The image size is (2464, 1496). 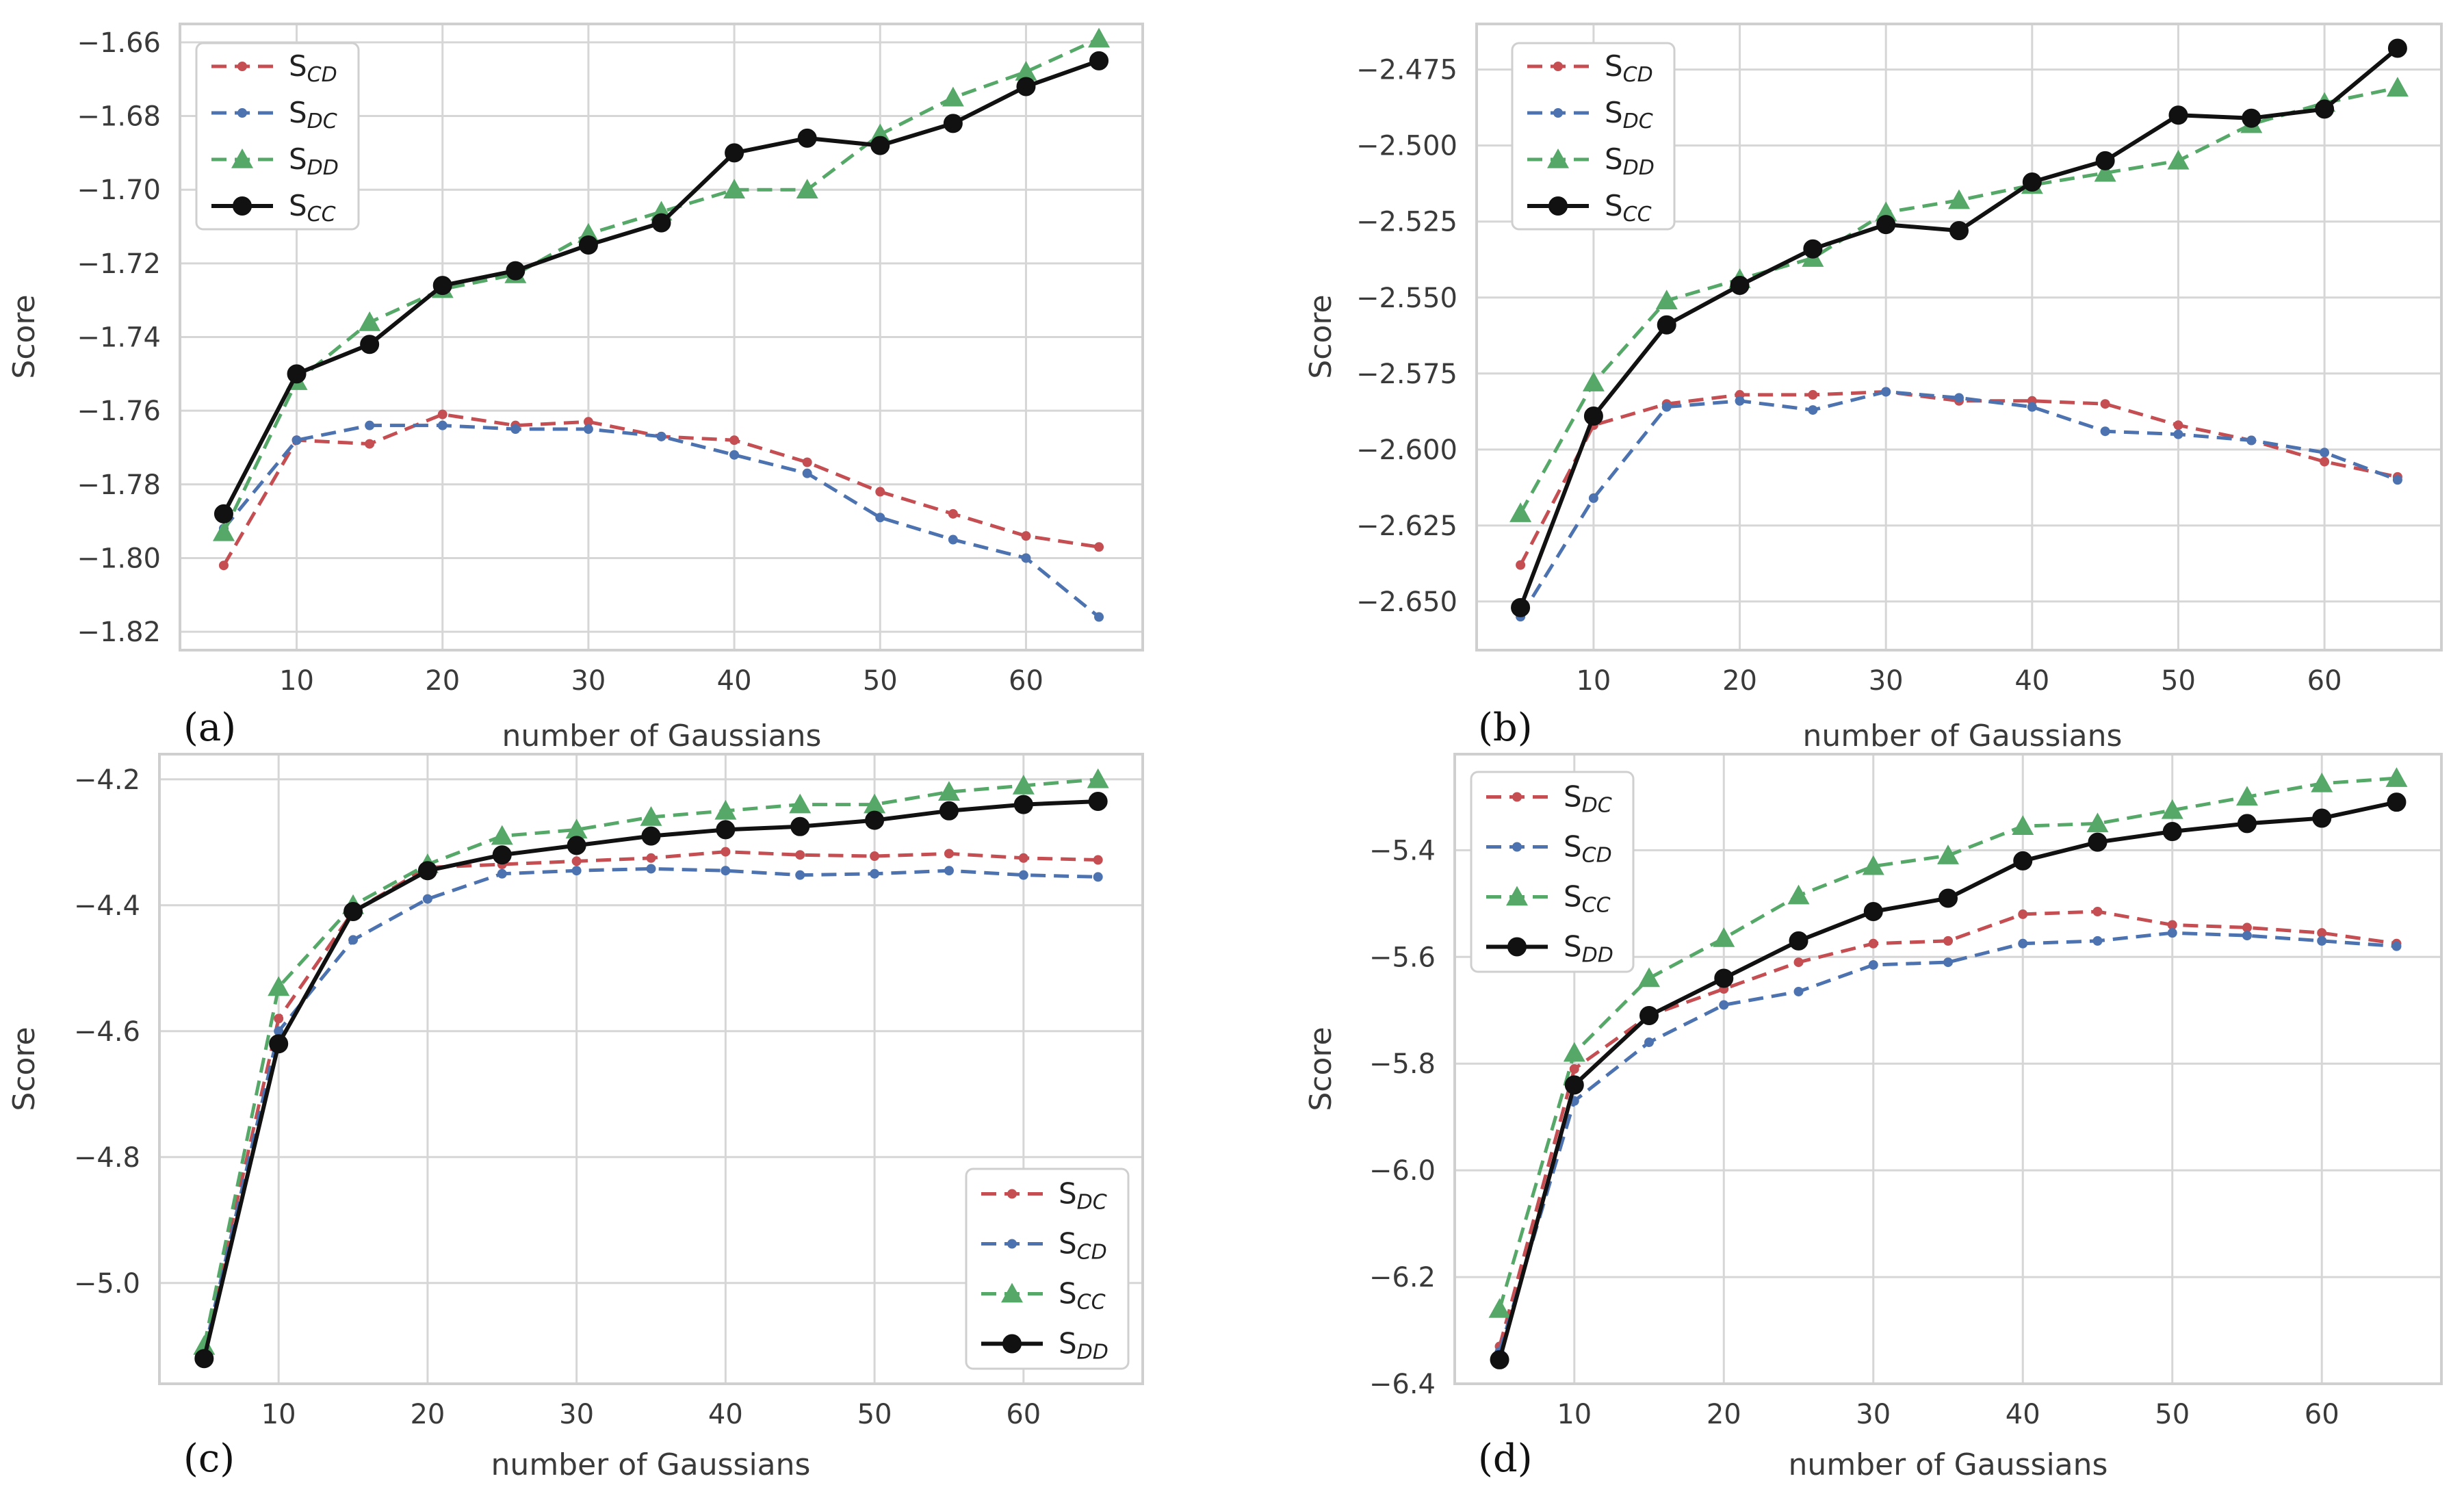 I want to click on y-tick-label: −5.0, so click(x=107, y=1284).